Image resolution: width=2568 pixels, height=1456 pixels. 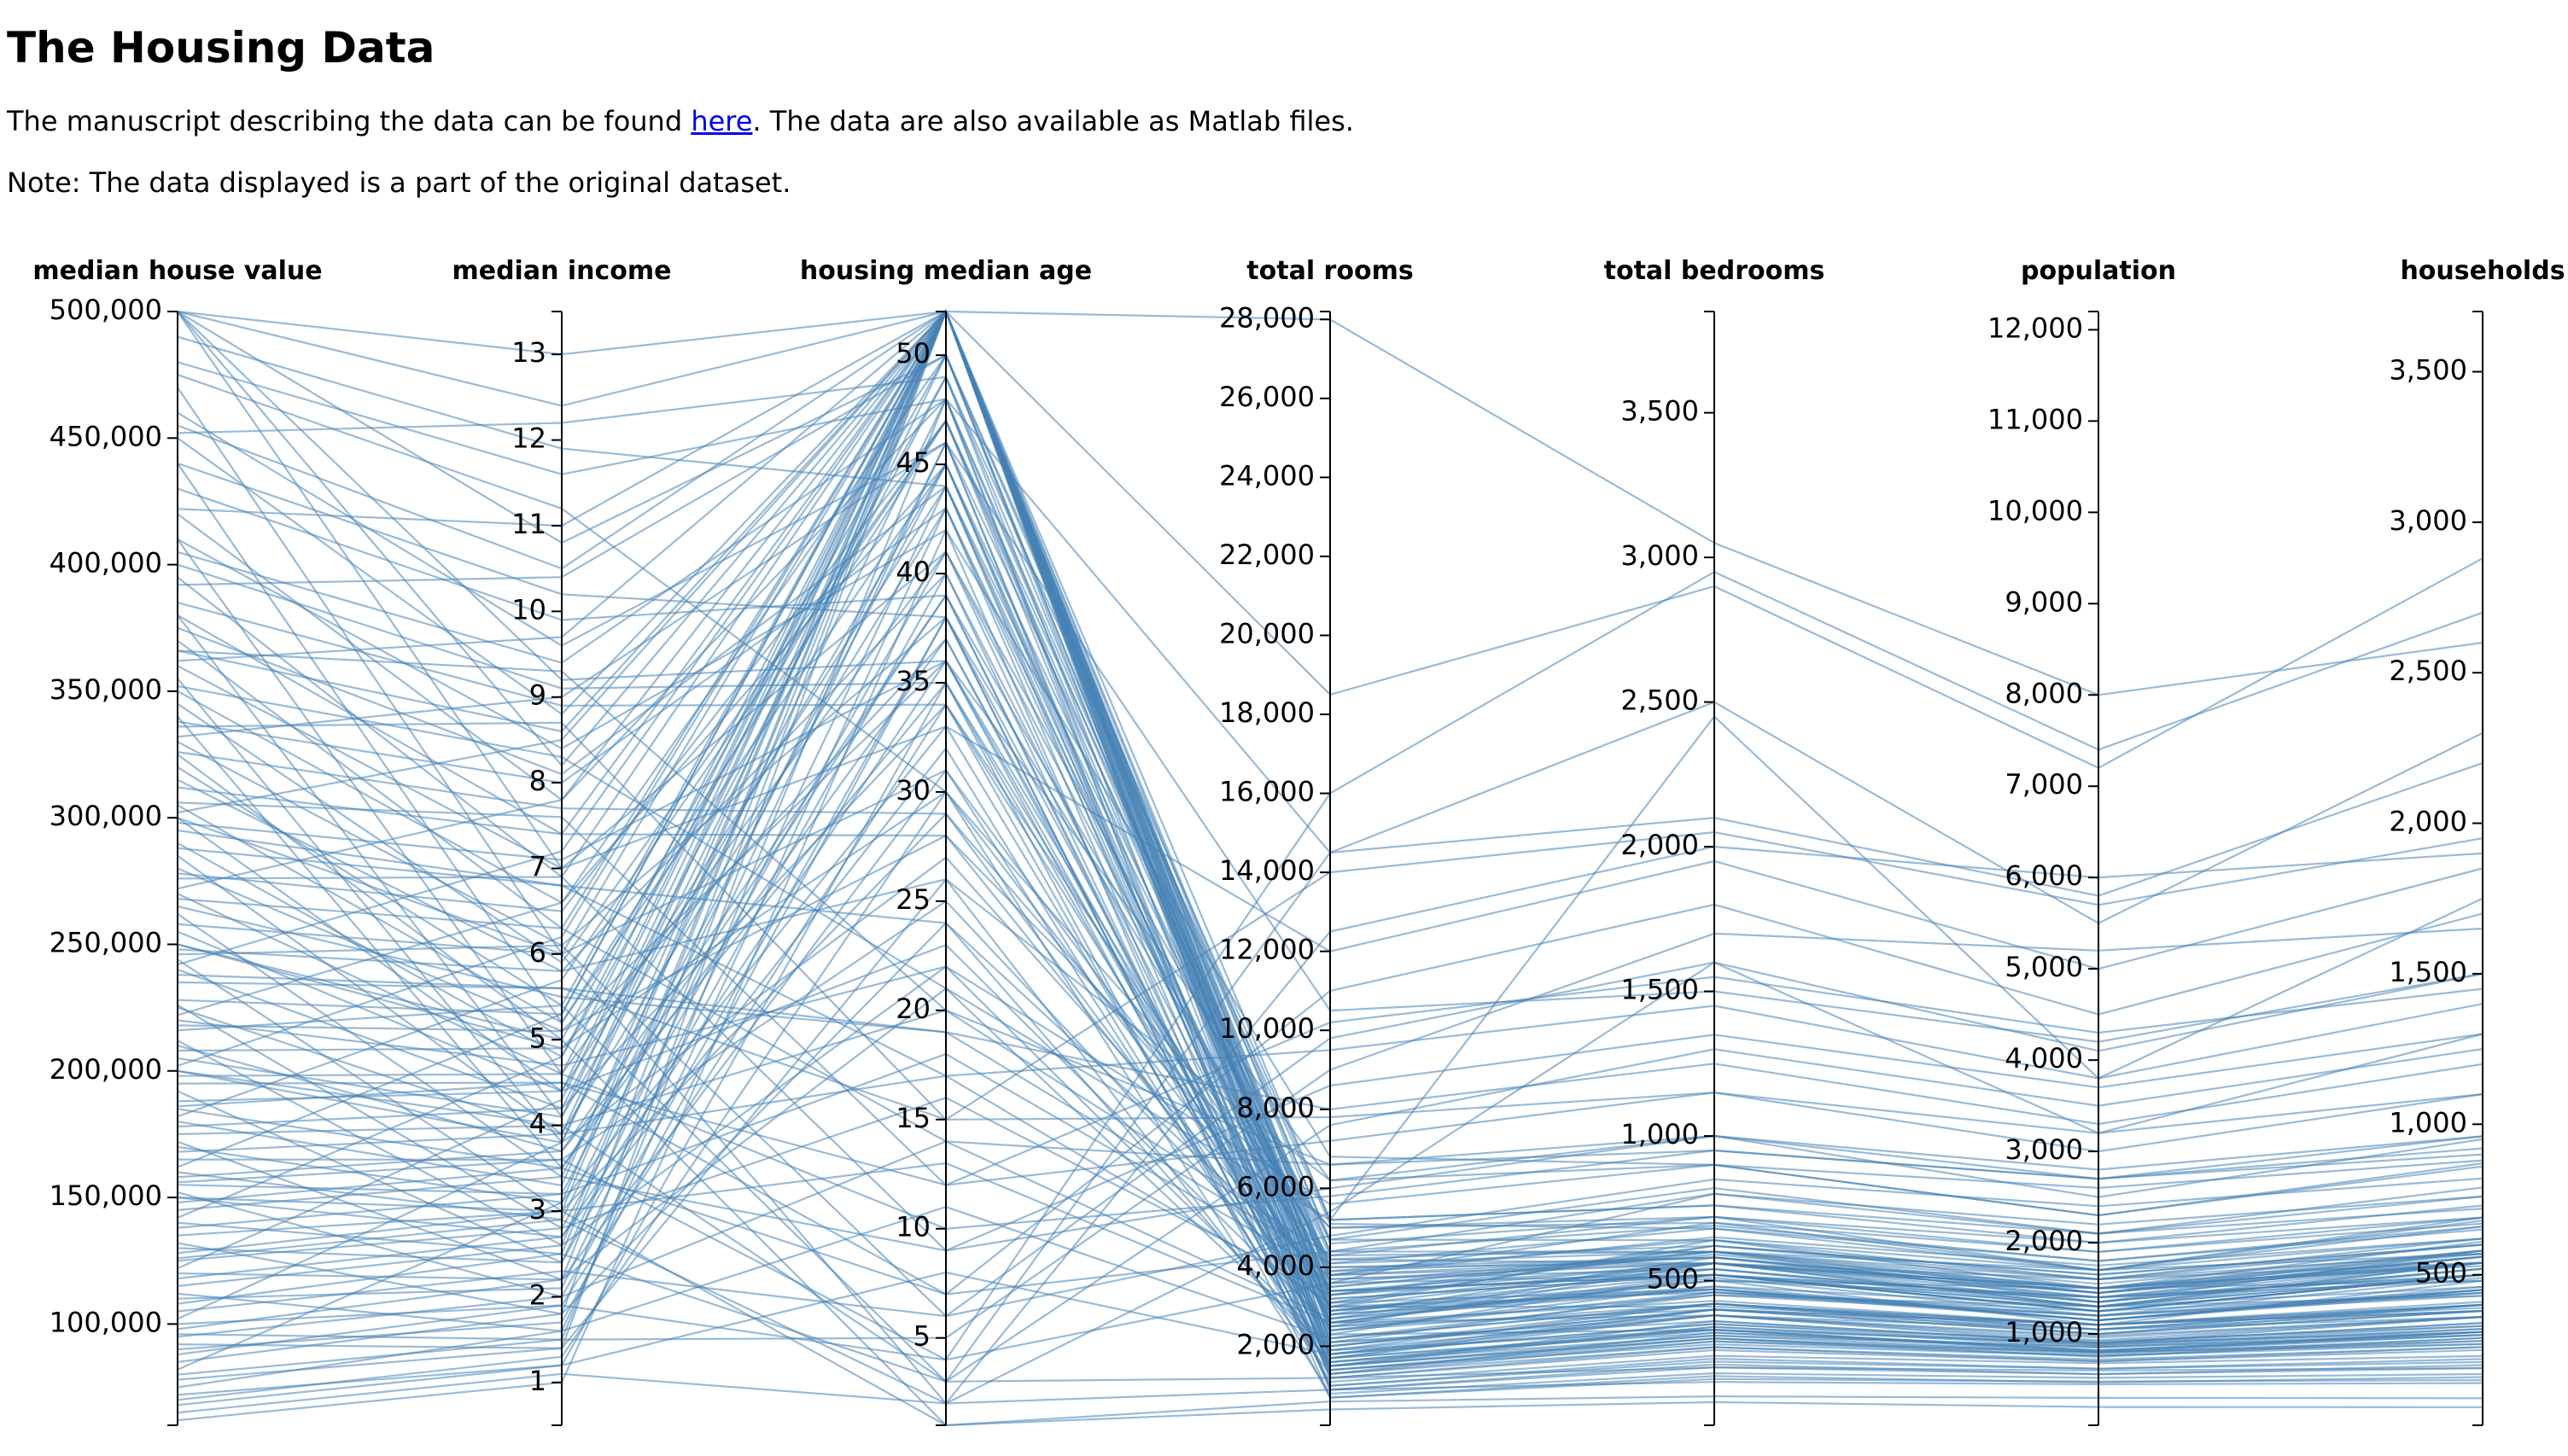 I want to click on axis-title: total bedrooms, so click(x=1714, y=271).